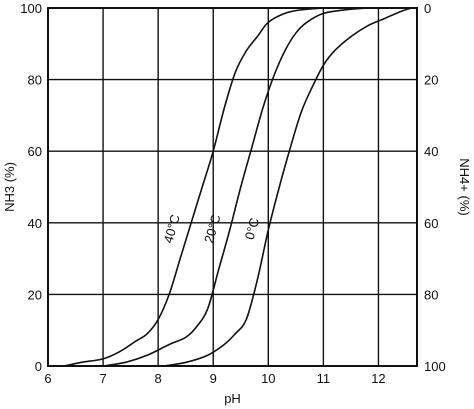 This screenshot has height=409, width=474. Describe the element at coordinates (171, 229) in the screenshot. I see `series-label: 40°C` at that location.